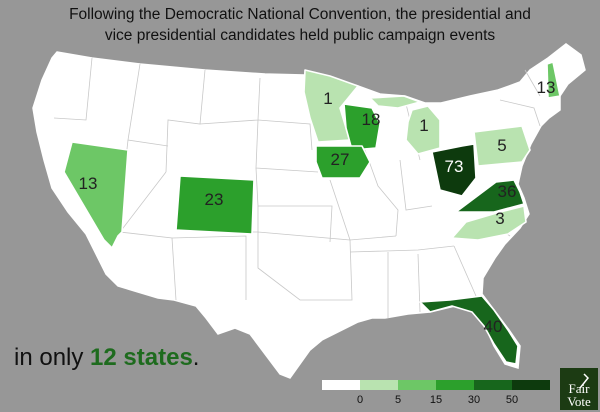 Image resolution: width=600 pixels, height=412 pixels. What do you see at coordinates (214, 199) in the screenshot?
I see `label-colorado: 23` at bounding box center [214, 199].